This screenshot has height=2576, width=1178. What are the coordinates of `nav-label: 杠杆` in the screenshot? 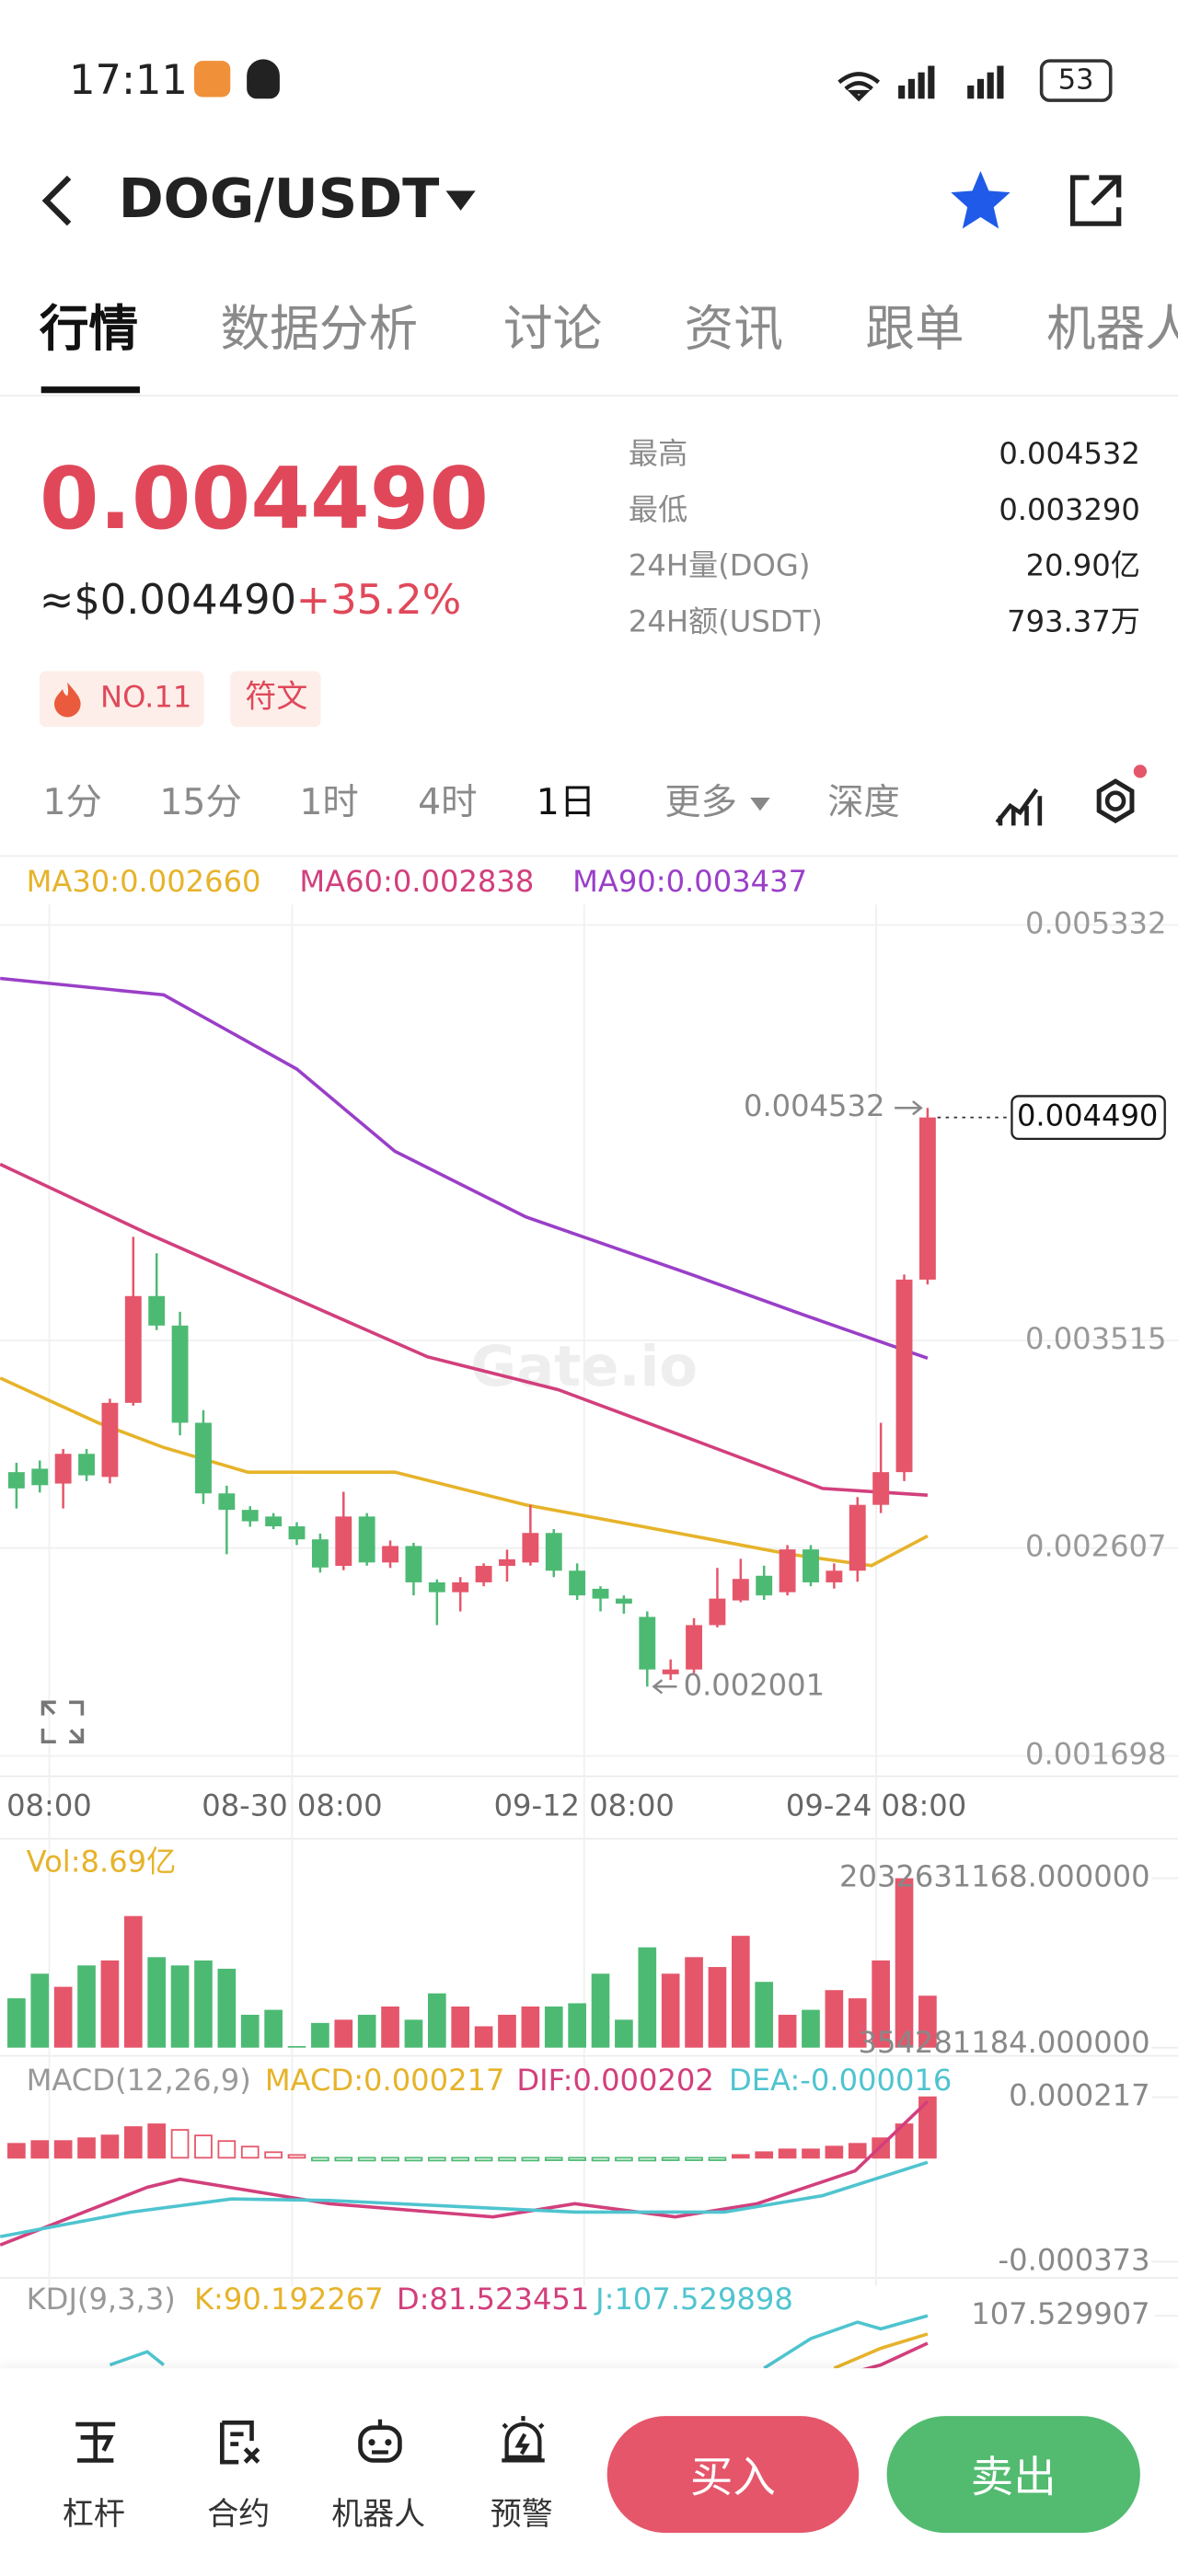 It's located at (93, 2515).